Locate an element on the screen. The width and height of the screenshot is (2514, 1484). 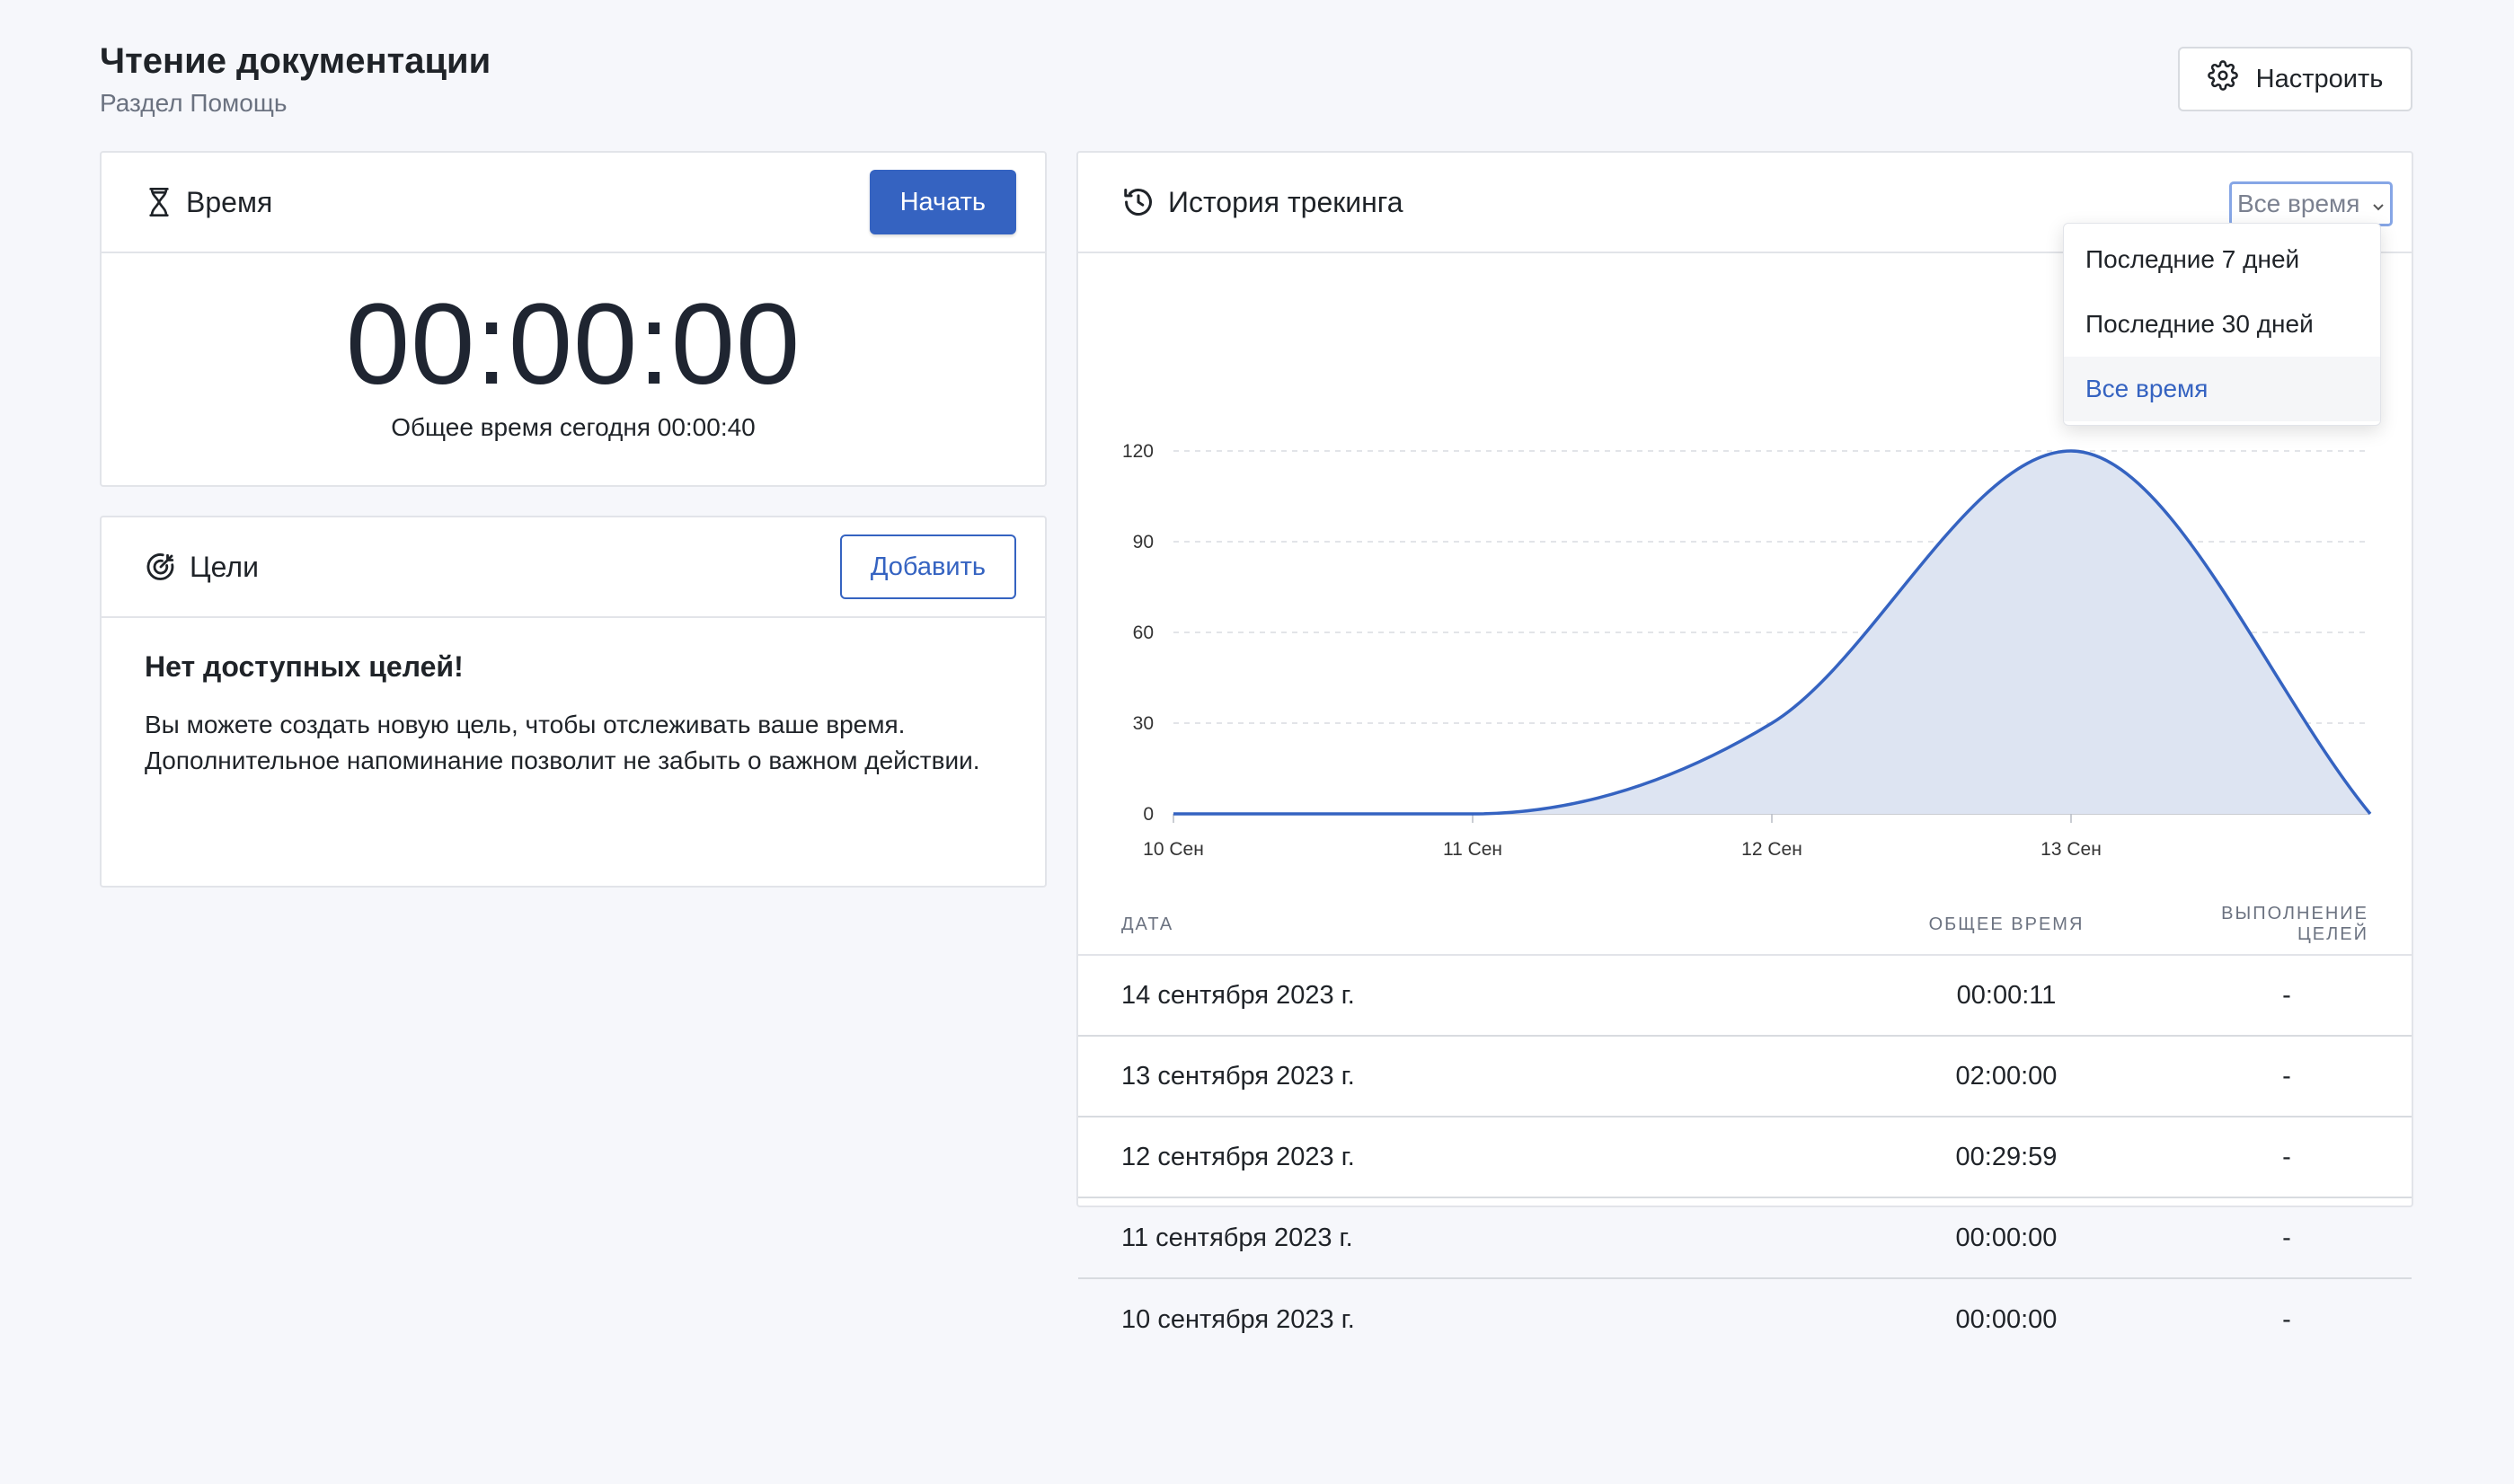
page-header: Чтение документации Раздел Помощь is located at coordinates (295, 79).